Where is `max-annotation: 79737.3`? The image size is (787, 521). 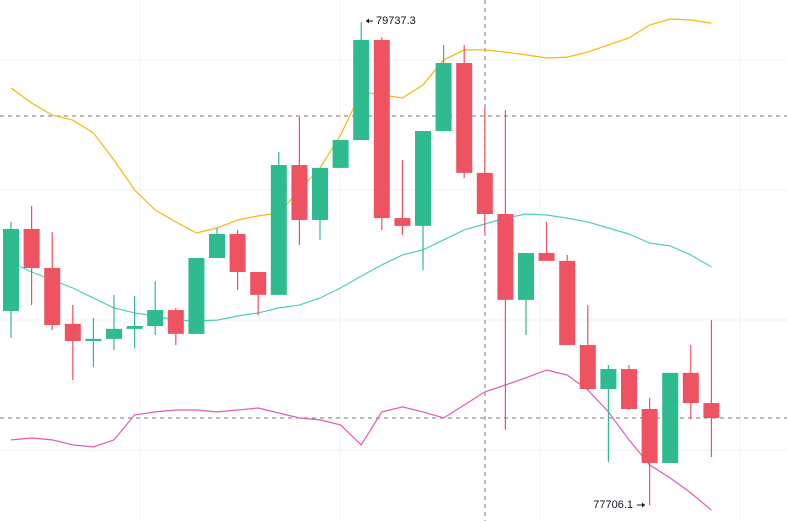 max-annotation: 79737.3 is located at coordinates (391, 21).